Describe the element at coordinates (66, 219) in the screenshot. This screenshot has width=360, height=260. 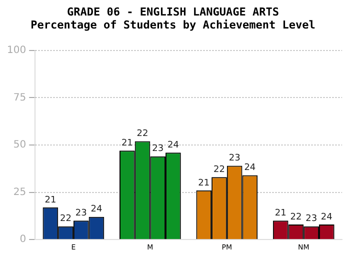
I see `series-label: 22` at that location.